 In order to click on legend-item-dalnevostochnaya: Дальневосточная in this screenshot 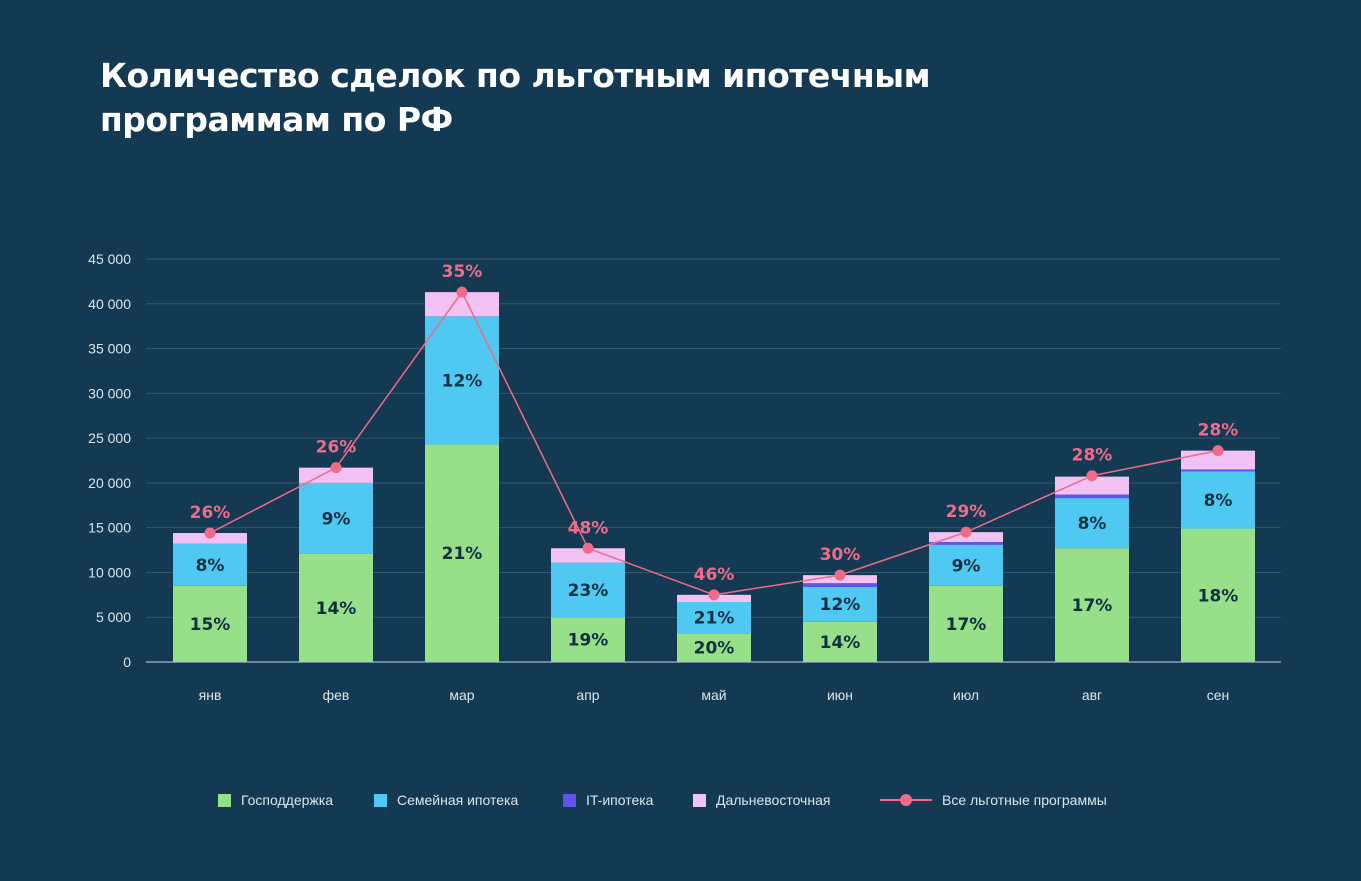, I will do `click(761, 800)`.